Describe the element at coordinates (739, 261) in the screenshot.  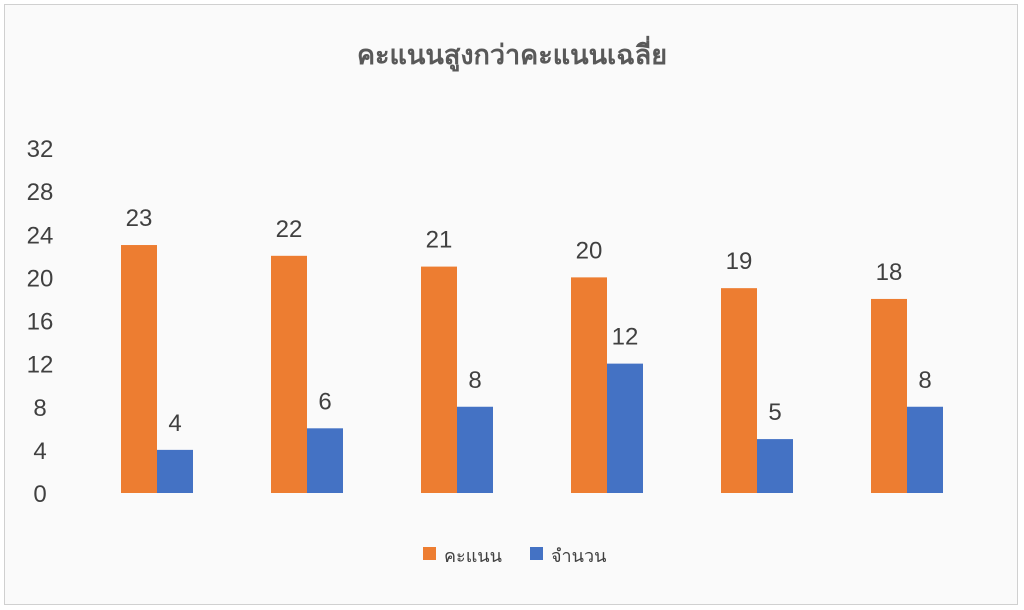
I see `data-label: 19` at that location.